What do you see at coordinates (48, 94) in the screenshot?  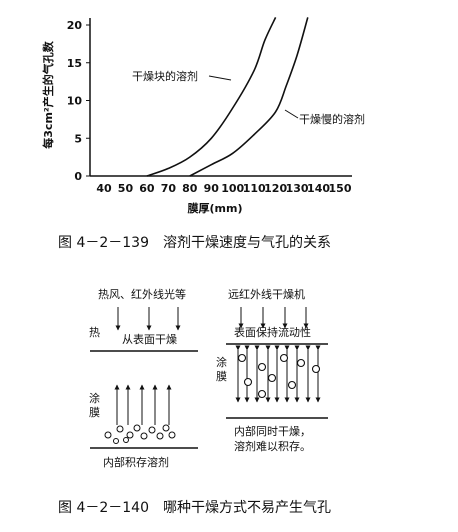 I see `y-axis-label: 每3cm²产生的气孔数` at bounding box center [48, 94].